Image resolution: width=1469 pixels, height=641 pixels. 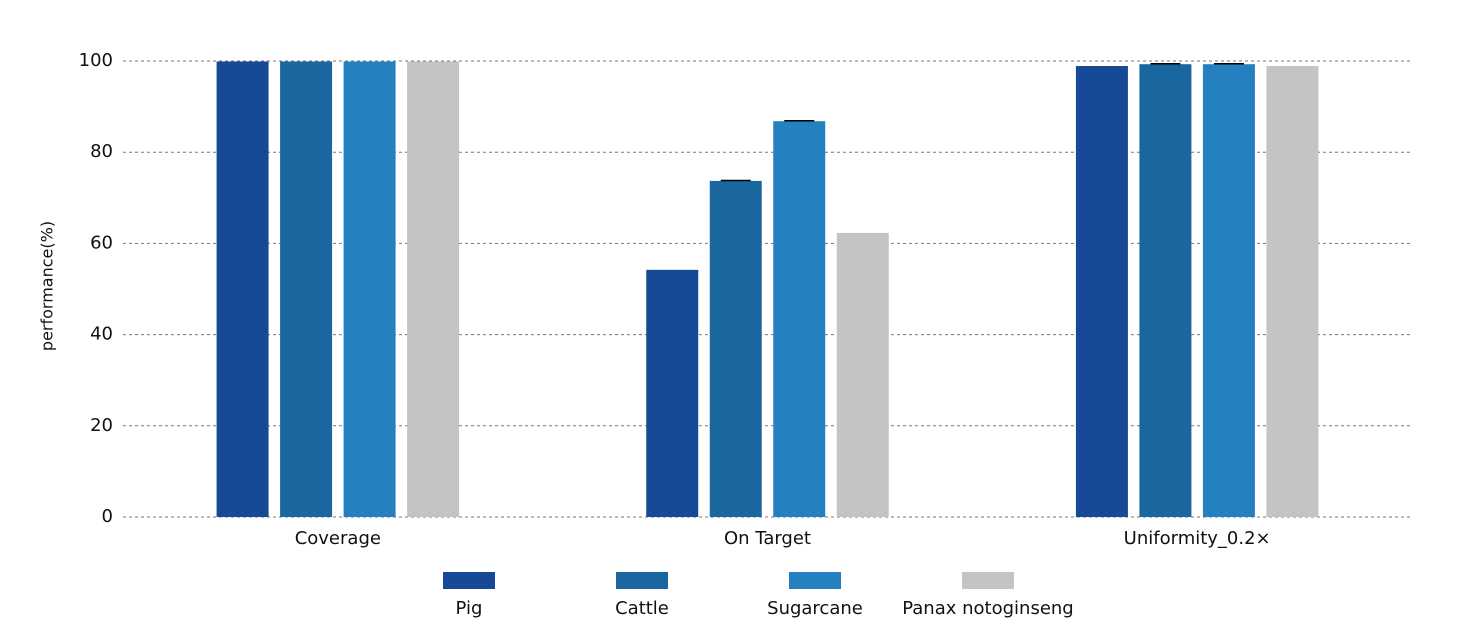 I want to click on x-tick-label: Uniformity_0.2×, so click(x=1197, y=538).